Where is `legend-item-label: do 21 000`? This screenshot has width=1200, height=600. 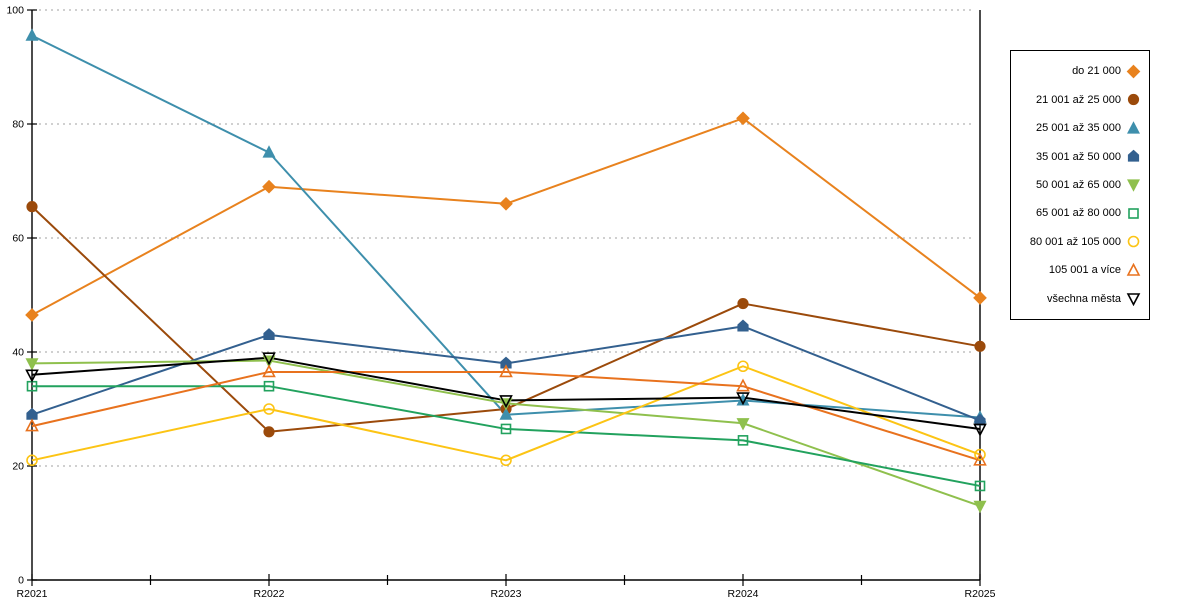
legend-item-label: do 21 000 is located at coordinates (1096, 71).